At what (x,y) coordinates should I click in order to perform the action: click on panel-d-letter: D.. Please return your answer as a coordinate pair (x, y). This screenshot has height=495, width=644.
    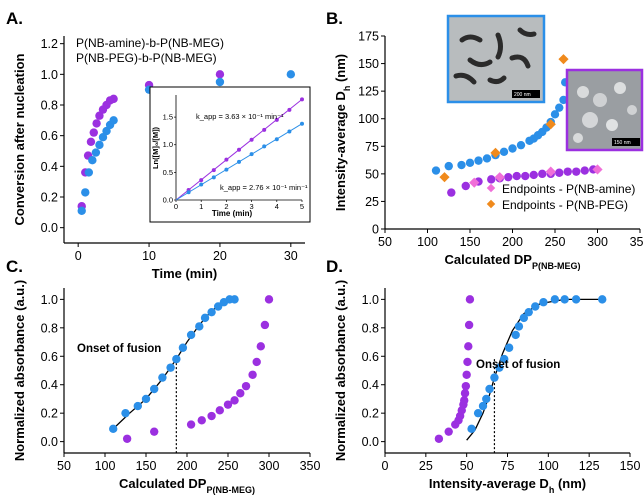
    Looking at the image, I should click on (334, 266).